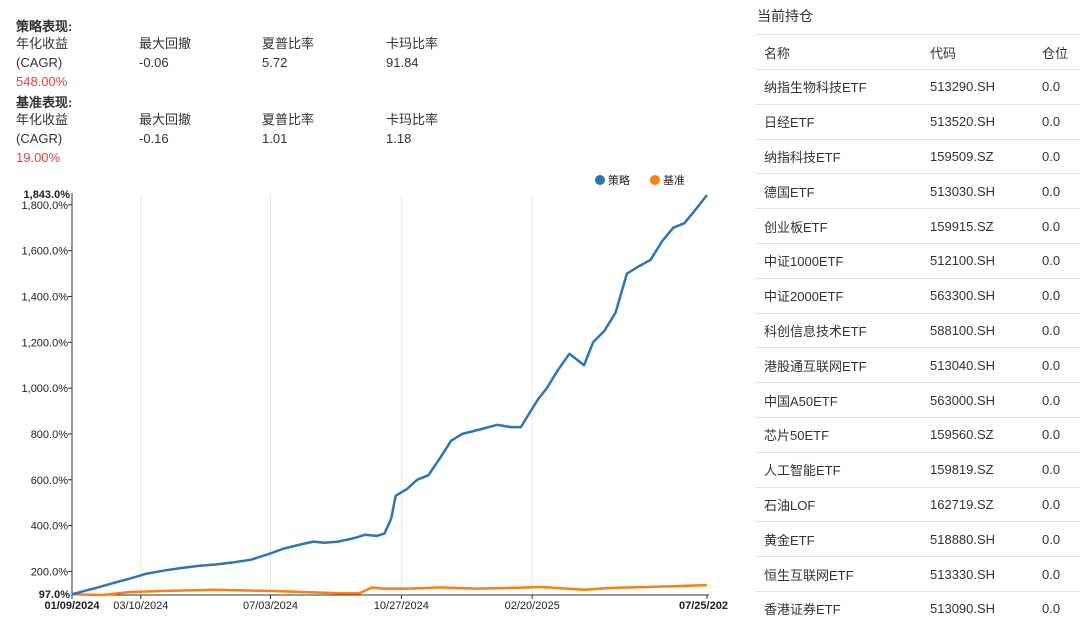 This screenshot has height=626, width=1080. Describe the element at coordinates (838, 434) in the screenshot. I see `holding-name: 芯片50ETF` at that location.